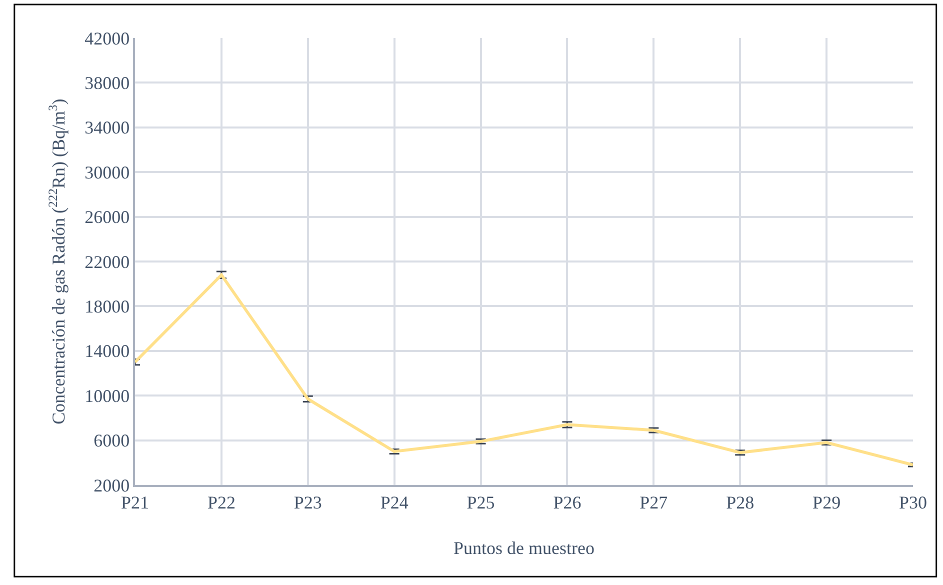 This screenshot has height=585, width=943. Describe the element at coordinates (740, 502) in the screenshot. I see `x-tick-label: P28` at that location.